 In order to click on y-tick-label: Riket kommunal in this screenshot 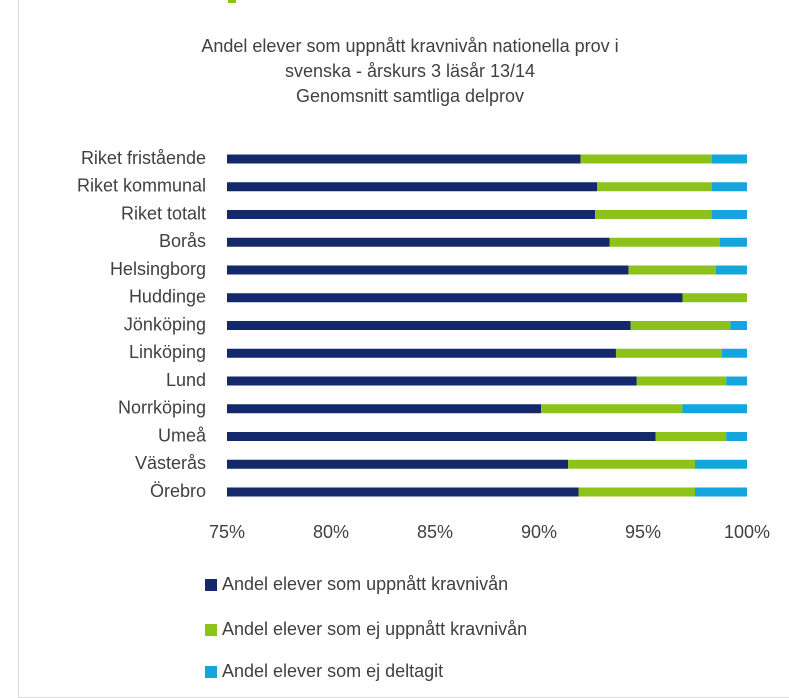, I will do `click(141, 186)`.